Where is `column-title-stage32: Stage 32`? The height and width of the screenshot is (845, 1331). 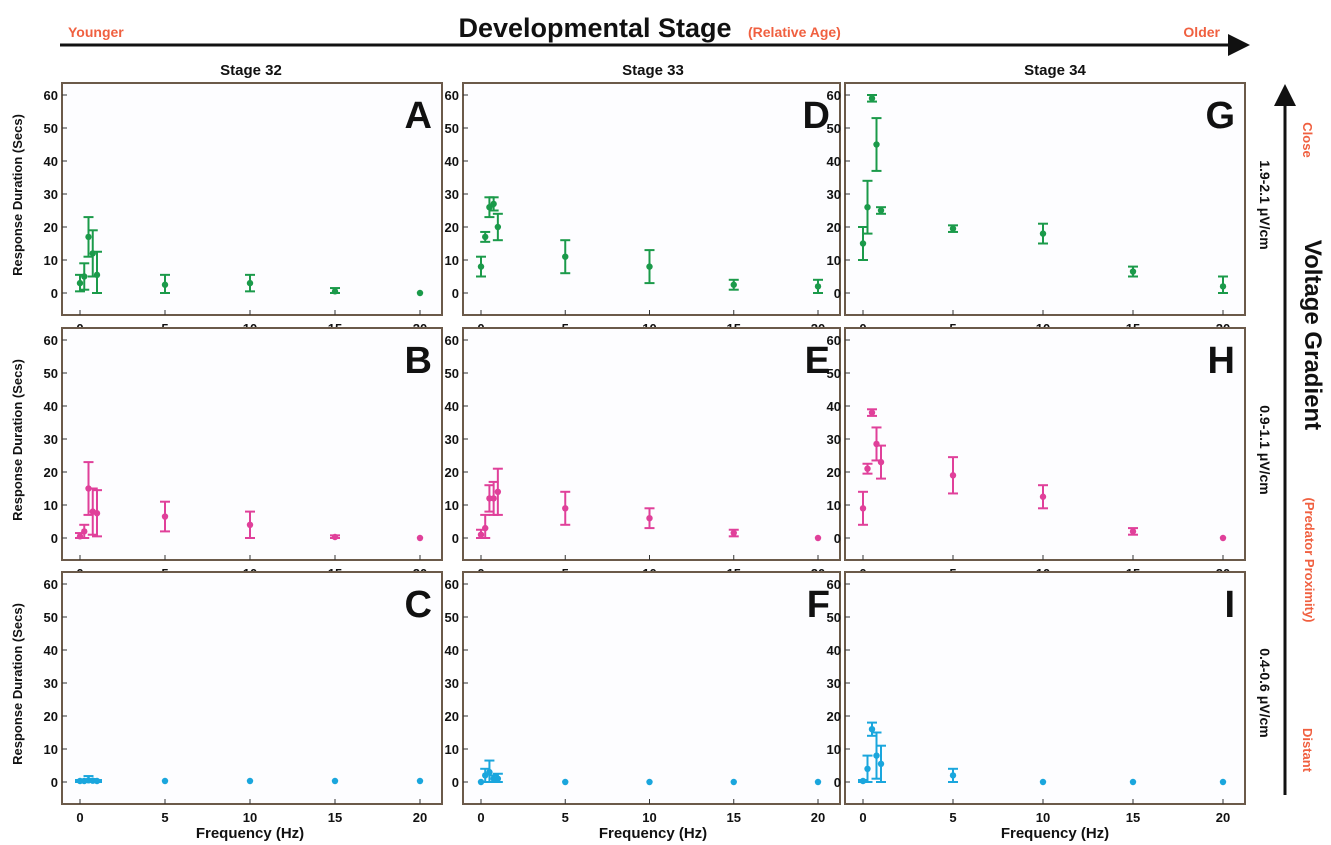
column-title-stage32: Stage 32 is located at coordinates (251, 70).